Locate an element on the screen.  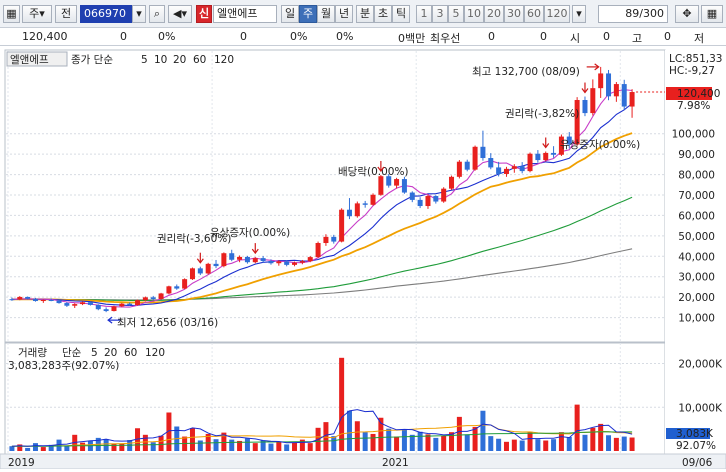
search-icon: ⌕ is located at coordinates (157, 14).